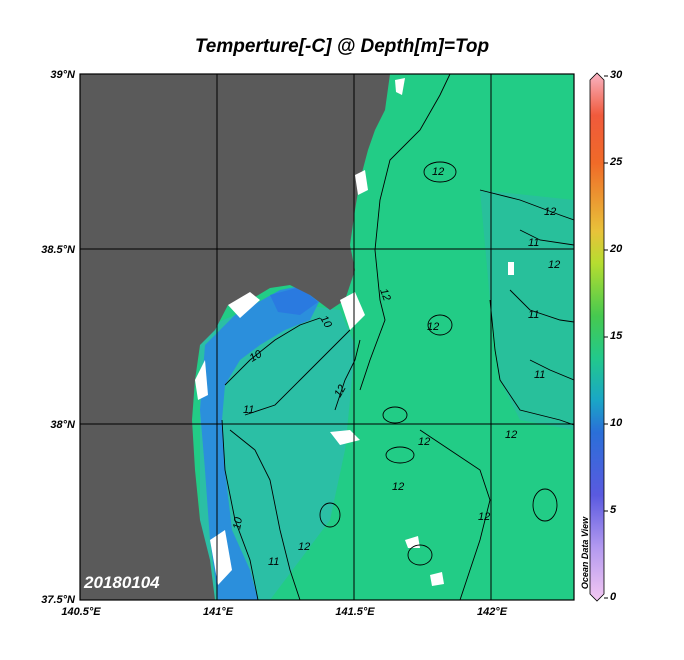  Describe the element at coordinates (616, 336) in the screenshot. I see `colorbar-label-15: 15` at that location.